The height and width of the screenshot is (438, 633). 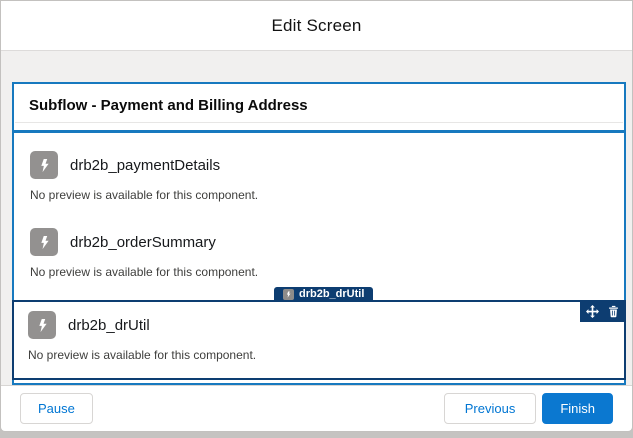 I want to click on dialog-footer: Pause Previous Finish, so click(x=316, y=408).